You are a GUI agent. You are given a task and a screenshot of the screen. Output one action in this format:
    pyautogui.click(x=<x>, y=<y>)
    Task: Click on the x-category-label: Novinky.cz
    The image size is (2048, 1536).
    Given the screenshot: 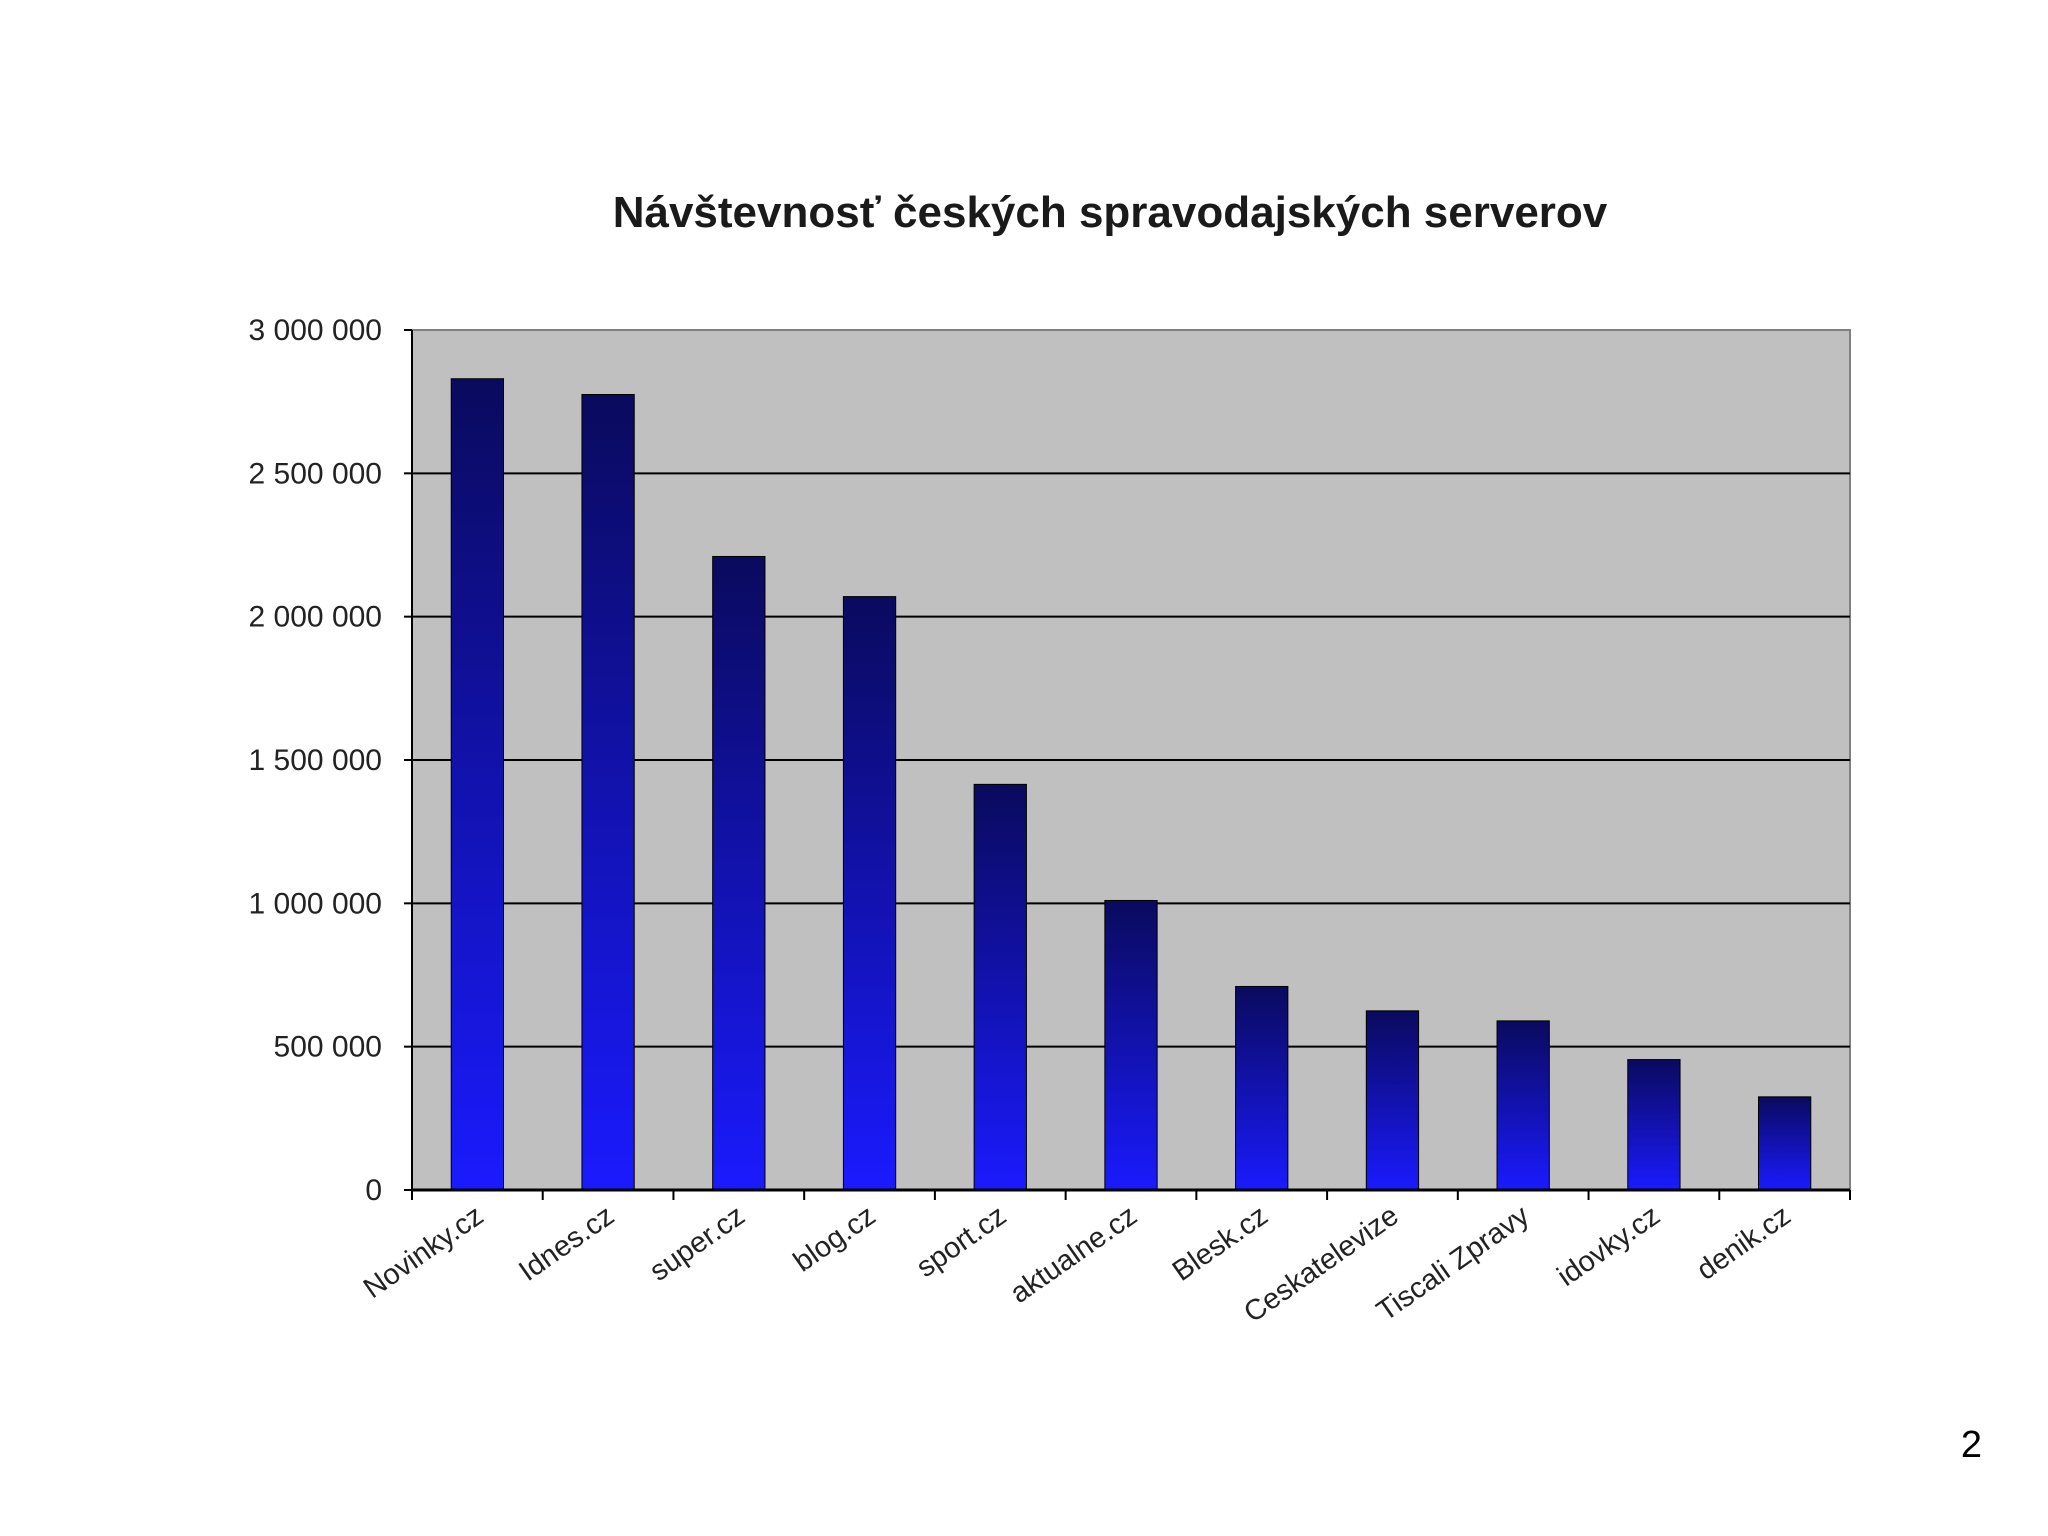 What is the action you would take?
    pyautogui.click(x=423, y=1252)
    